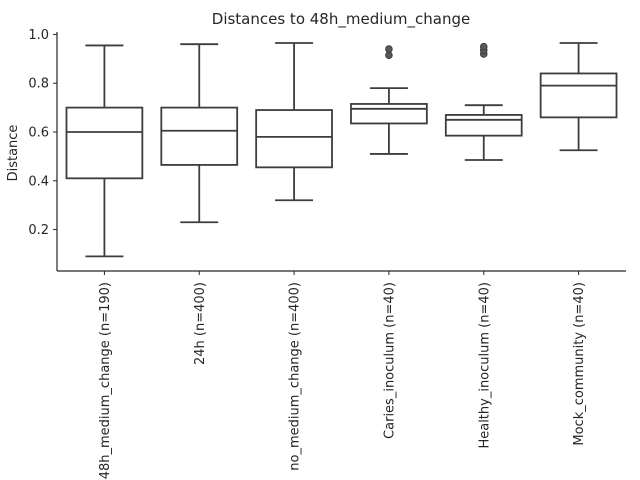 The width and height of the screenshot is (640, 480). Describe the element at coordinates (341, 19) in the screenshot. I see `chart-title: Distances to 48h_medium_change` at that location.